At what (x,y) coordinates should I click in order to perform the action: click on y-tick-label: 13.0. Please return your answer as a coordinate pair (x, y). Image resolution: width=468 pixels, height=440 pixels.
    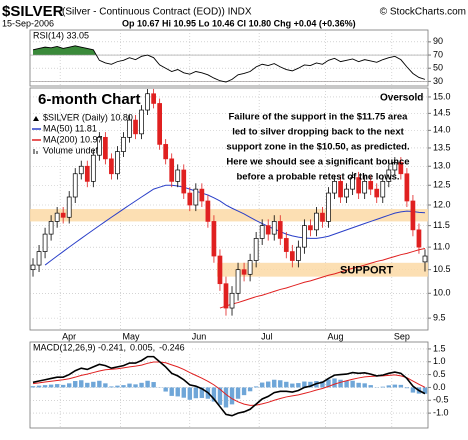
    Looking at the image, I should click on (442, 166).